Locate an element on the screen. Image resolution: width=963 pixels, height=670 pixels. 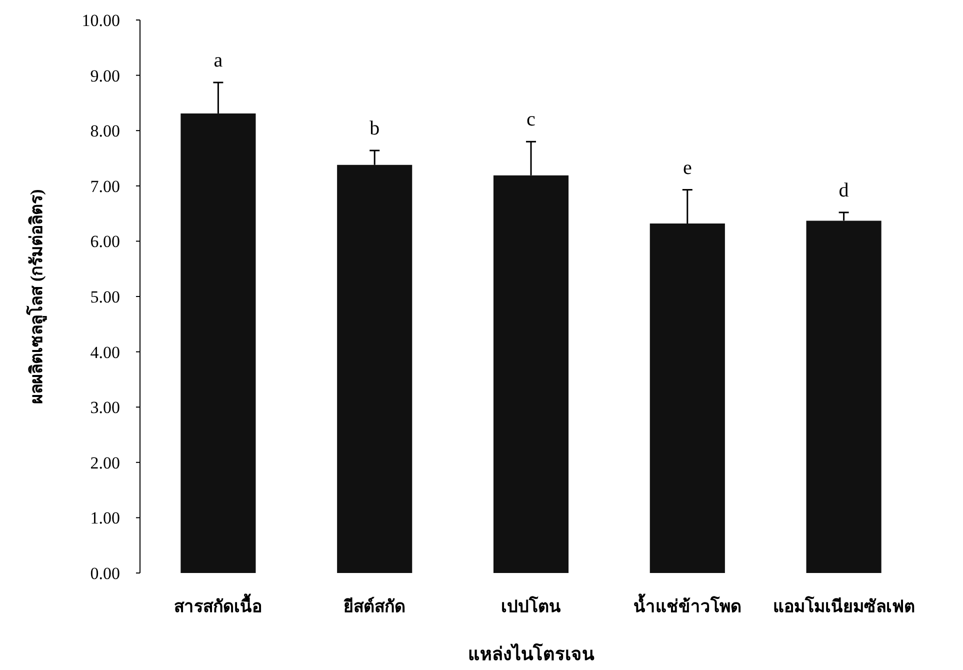
y-tick-label: 6.00 is located at coordinates (105, 242).